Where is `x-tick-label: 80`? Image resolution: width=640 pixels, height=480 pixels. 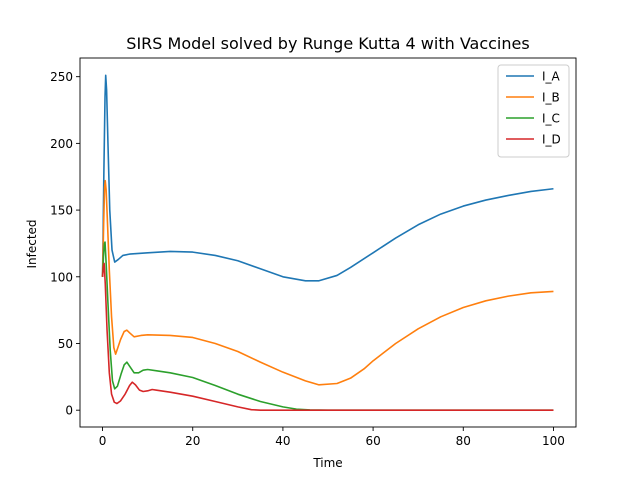
x-tick-label: 80 is located at coordinates (463, 441).